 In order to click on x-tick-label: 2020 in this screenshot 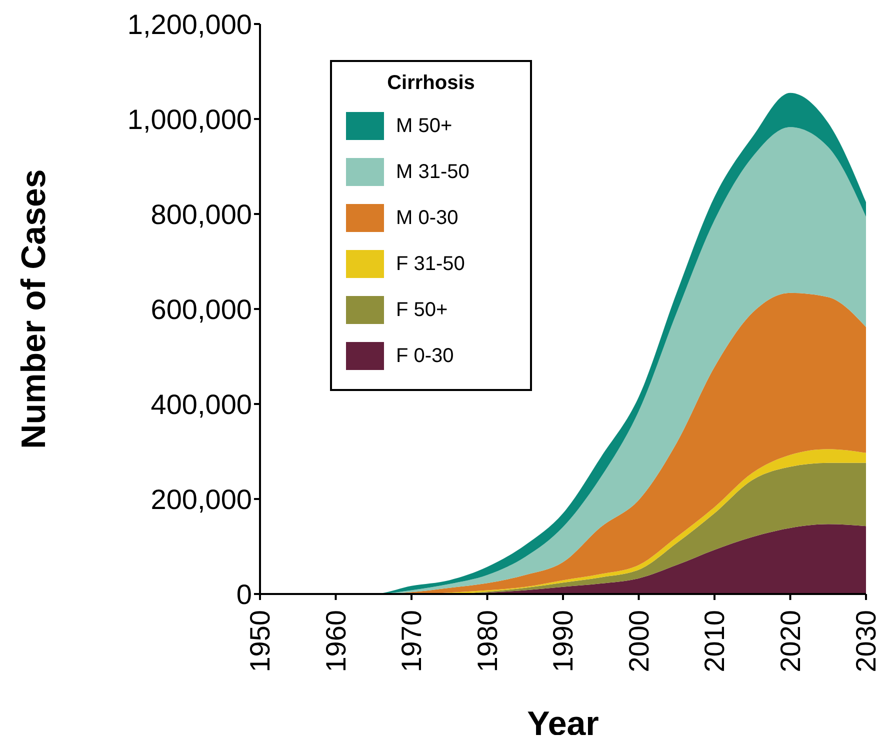, I will do `click(790, 641)`.